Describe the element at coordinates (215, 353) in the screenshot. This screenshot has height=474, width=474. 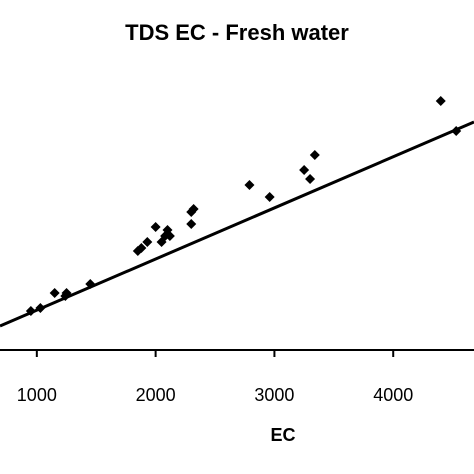
I see `x-axis-ticks` at that location.